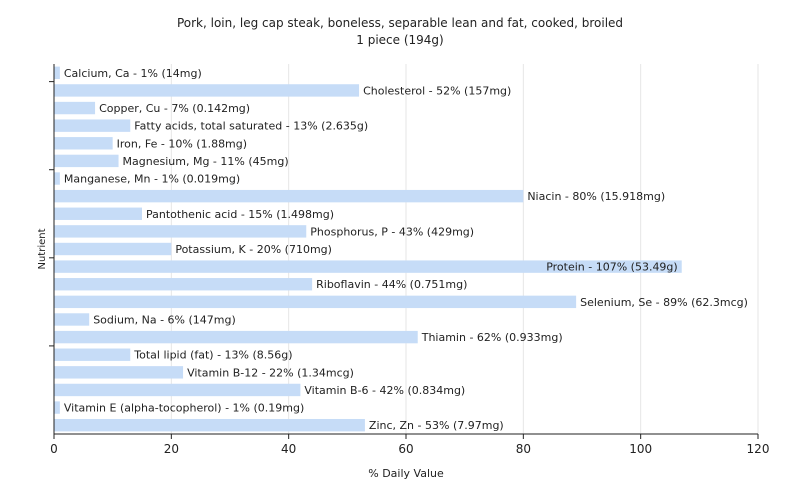  Describe the element at coordinates (406, 473) in the screenshot. I see `x-axis-label: % Daily Value` at that location.